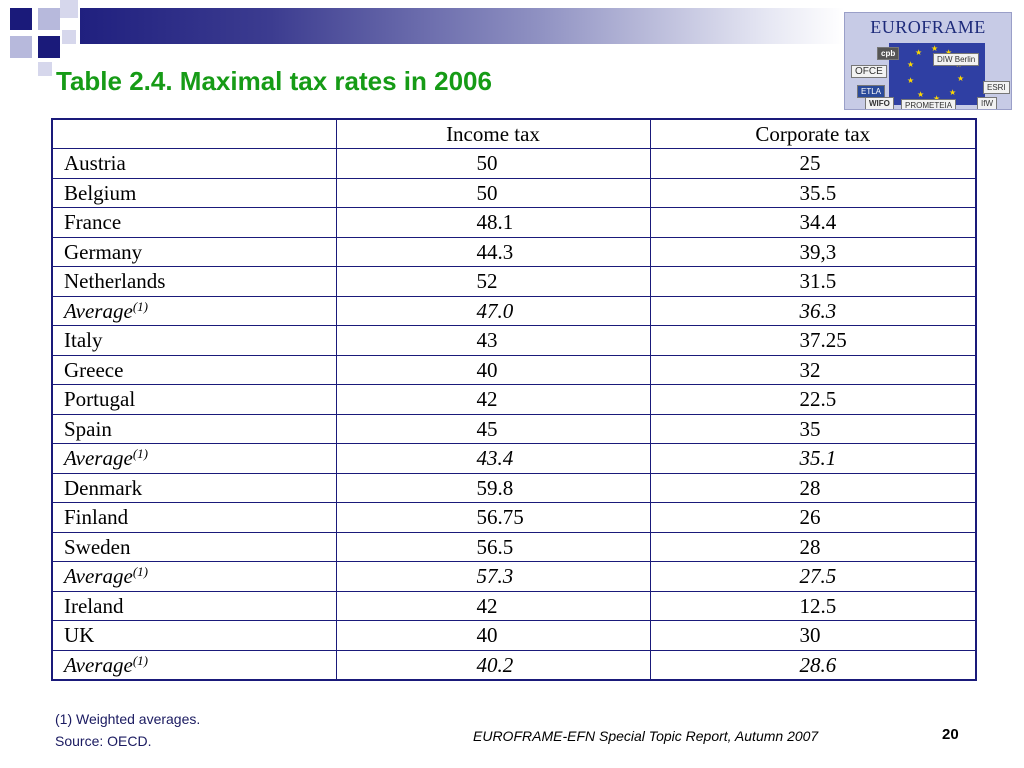  What do you see at coordinates (493, 281) in the screenshot?
I see `income-tax-cell: 52` at bounding box center [493, 281].